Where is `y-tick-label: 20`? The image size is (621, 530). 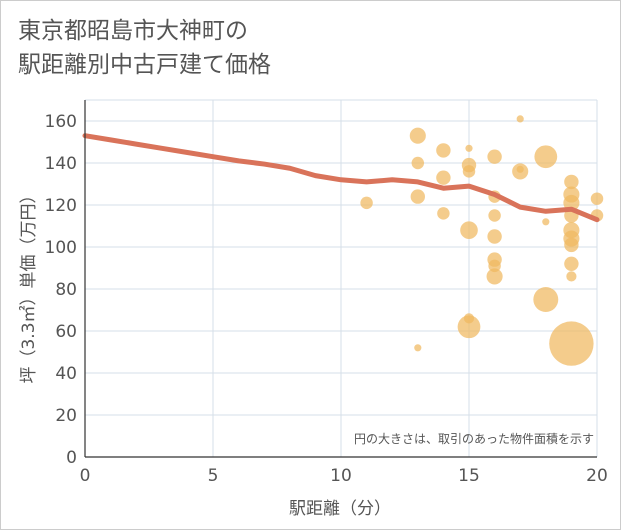
y-tick-label: 20 is located at coordinates (66, 416).